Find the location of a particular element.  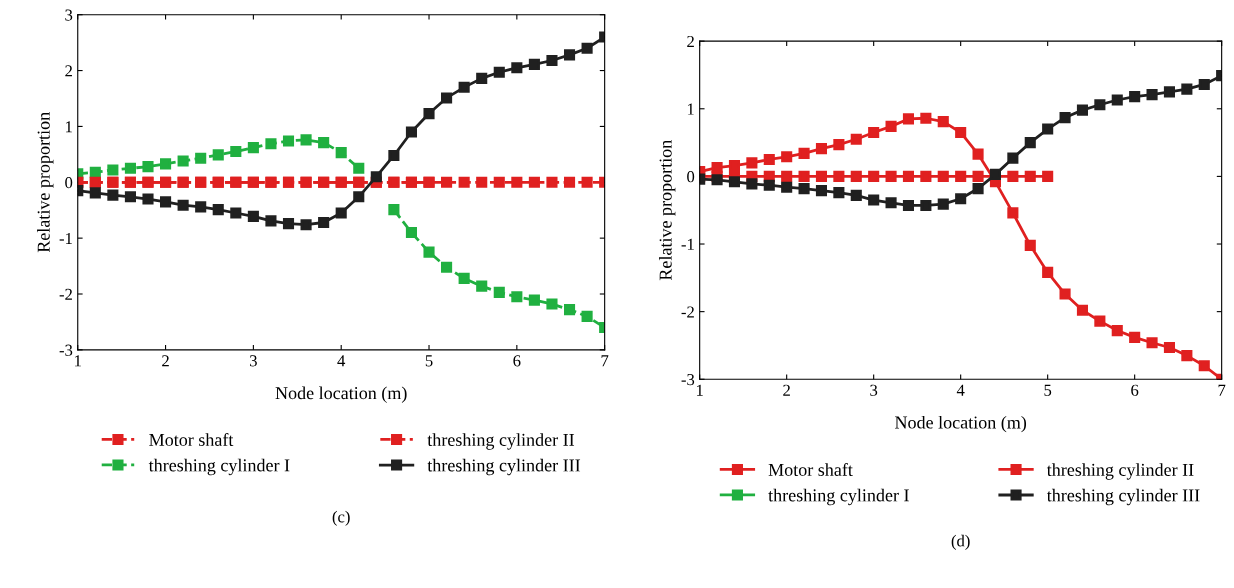

text: (c) is located at coordinates (341, 518).